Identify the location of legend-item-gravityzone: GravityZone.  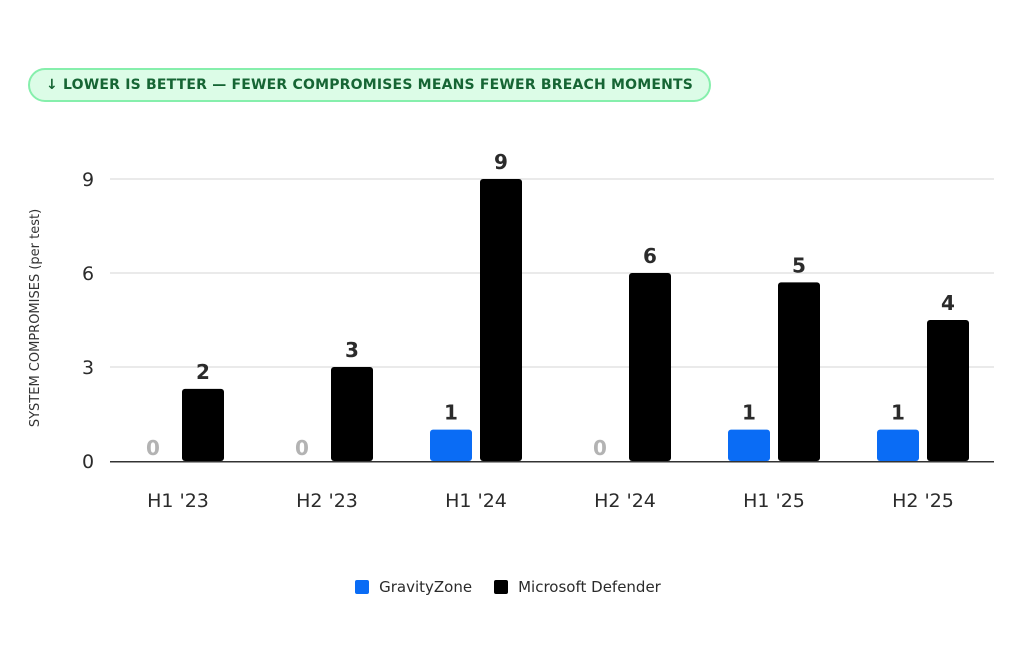
(413, 587).